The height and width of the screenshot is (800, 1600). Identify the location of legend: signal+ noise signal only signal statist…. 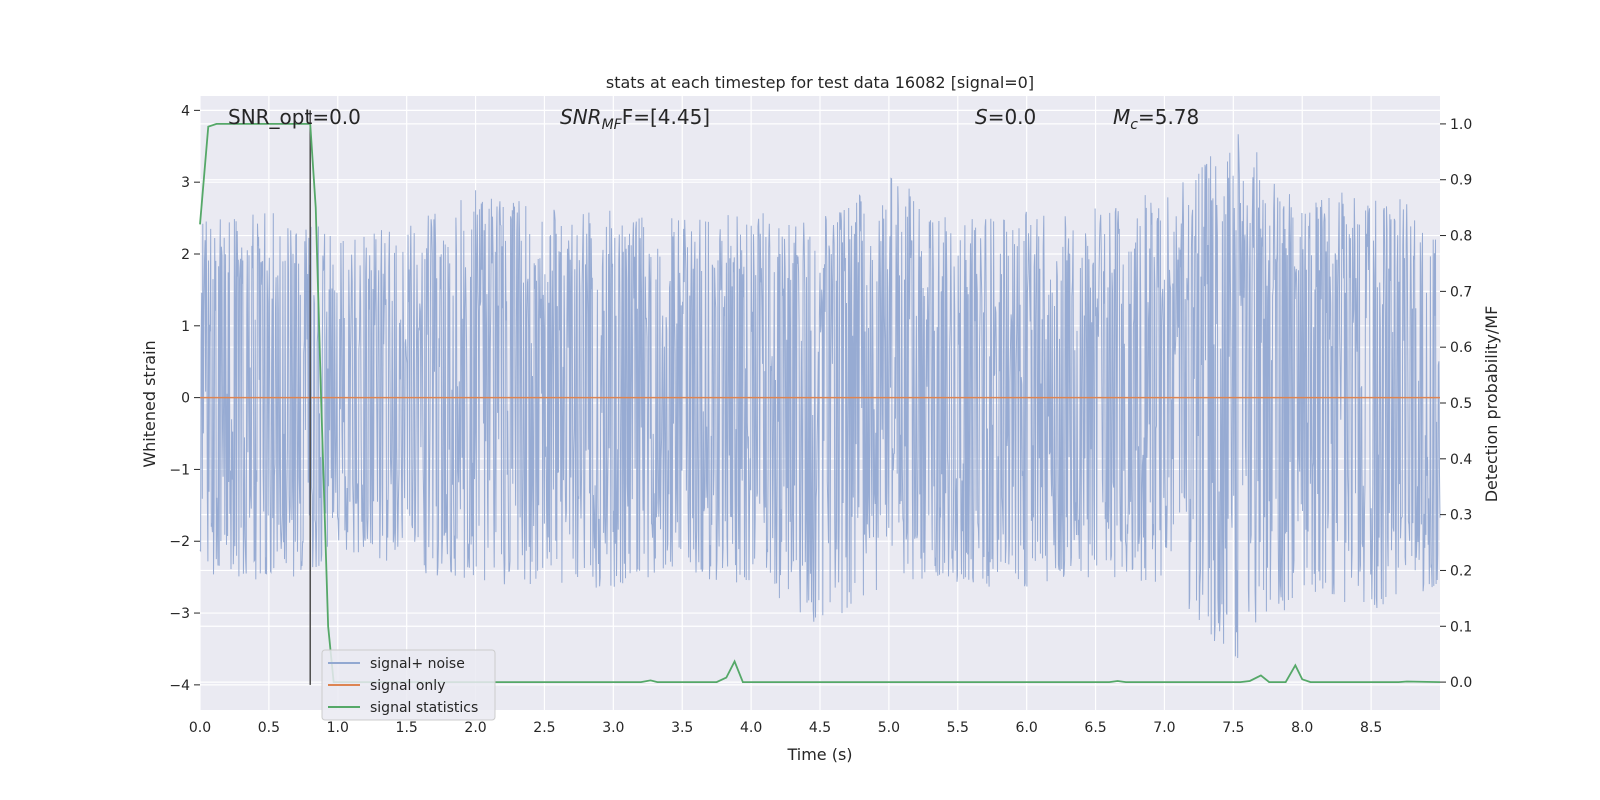
(408, 685).